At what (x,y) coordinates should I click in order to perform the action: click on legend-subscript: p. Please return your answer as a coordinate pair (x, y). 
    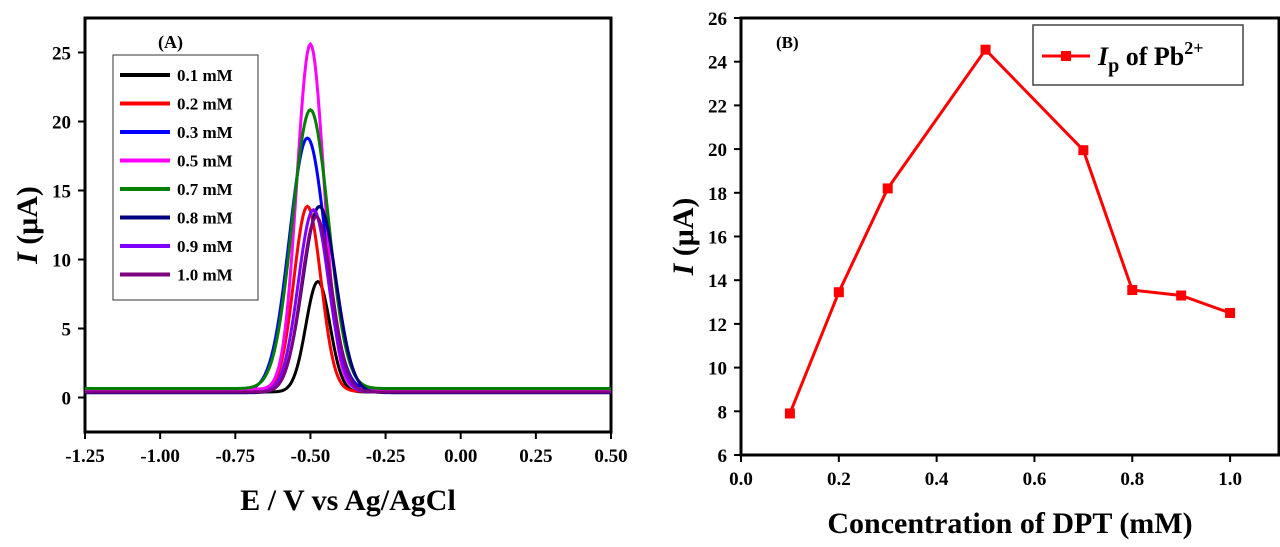
    Looking at the image, I should click on (1113, 66).